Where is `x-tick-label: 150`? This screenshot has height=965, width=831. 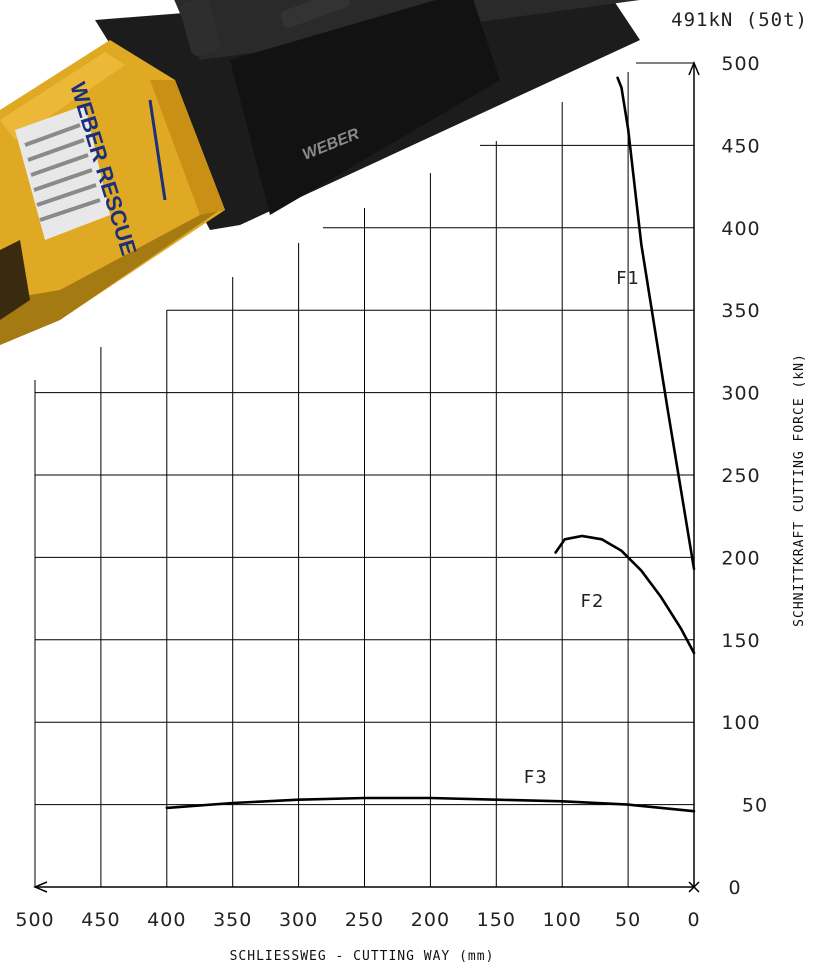
x-tick-label: 150 is located at coordinates (496, 920).